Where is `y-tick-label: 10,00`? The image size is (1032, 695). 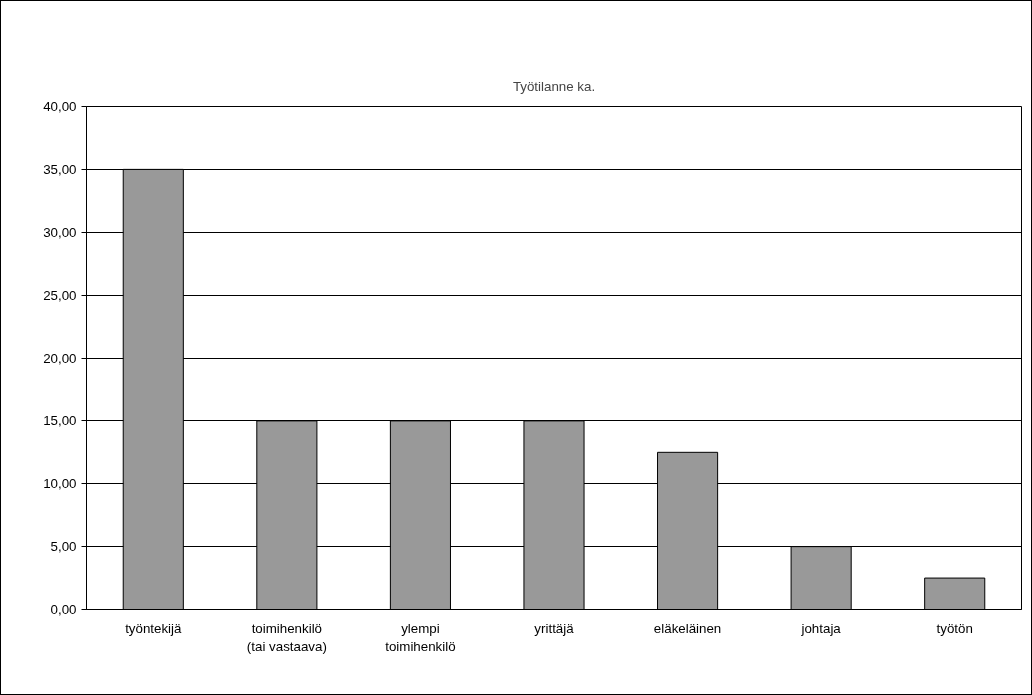 y-tick-label: 10,00 is located at coordinates (60, 484).